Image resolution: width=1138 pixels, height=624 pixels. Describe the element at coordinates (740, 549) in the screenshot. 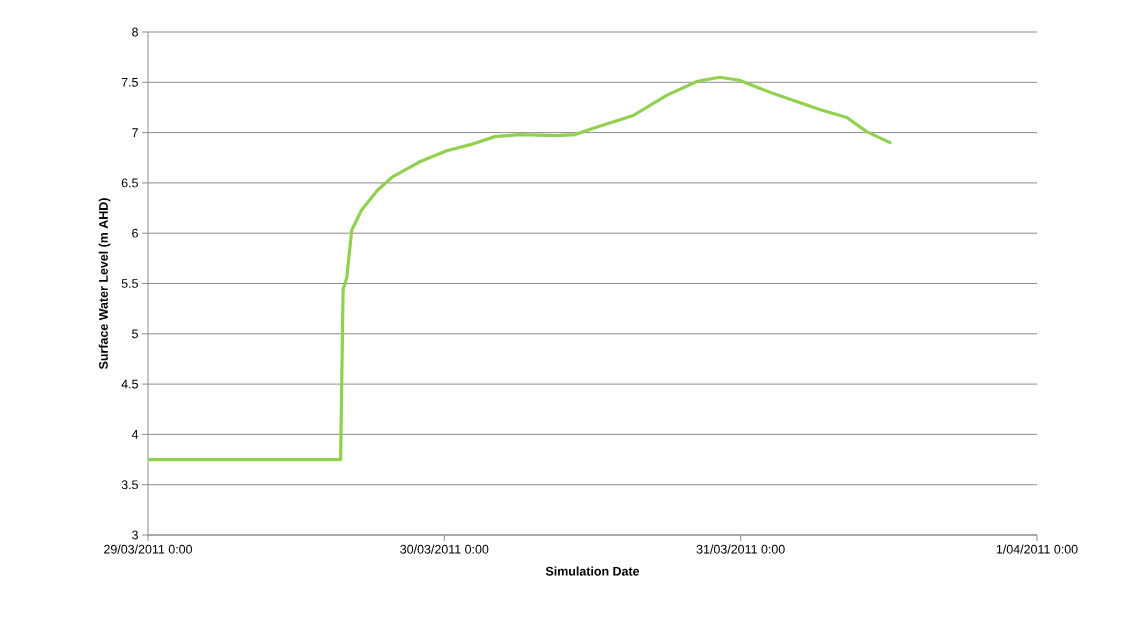

I see `x-tick-label: 31/03/2011 0:00` at that location.